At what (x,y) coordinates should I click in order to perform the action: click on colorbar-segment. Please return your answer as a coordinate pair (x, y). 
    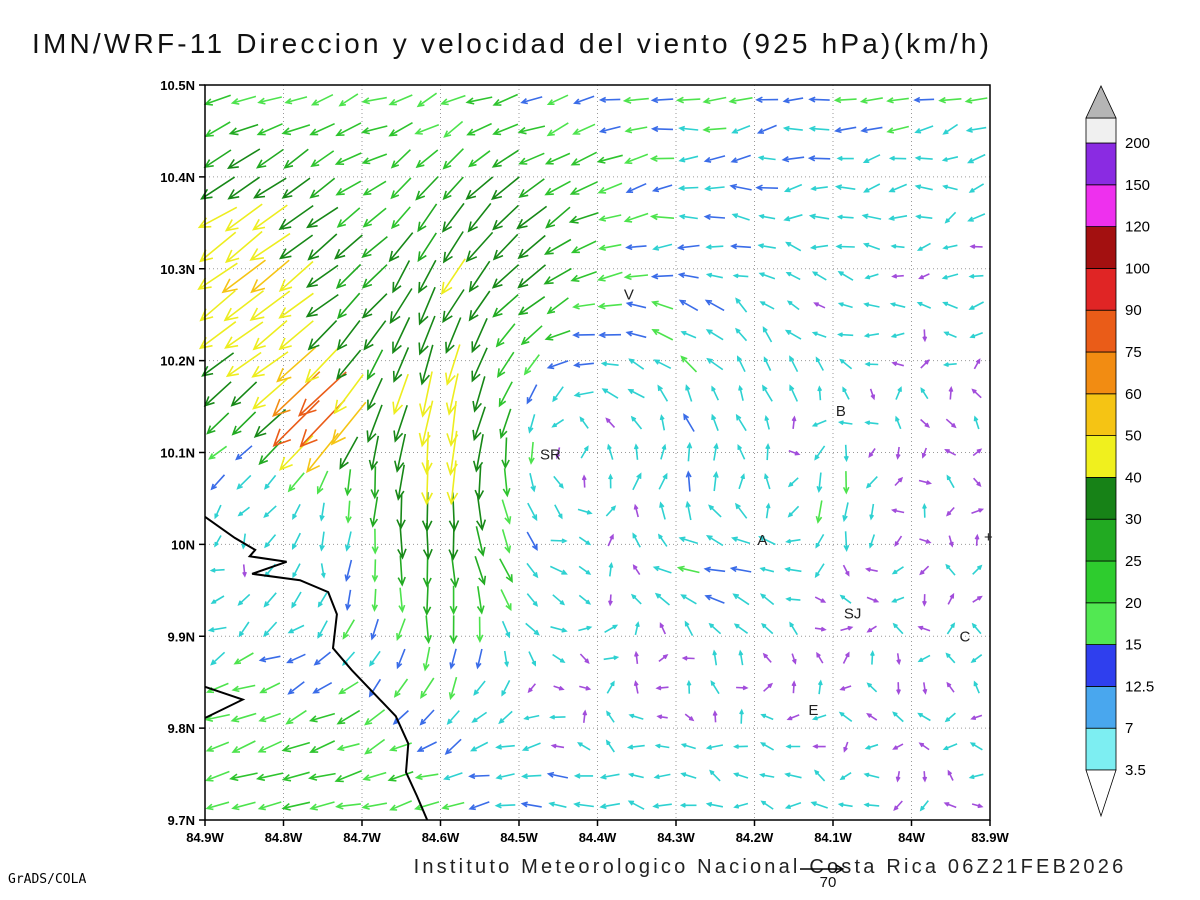
    Looking at the image, I should click on (1101, 665).